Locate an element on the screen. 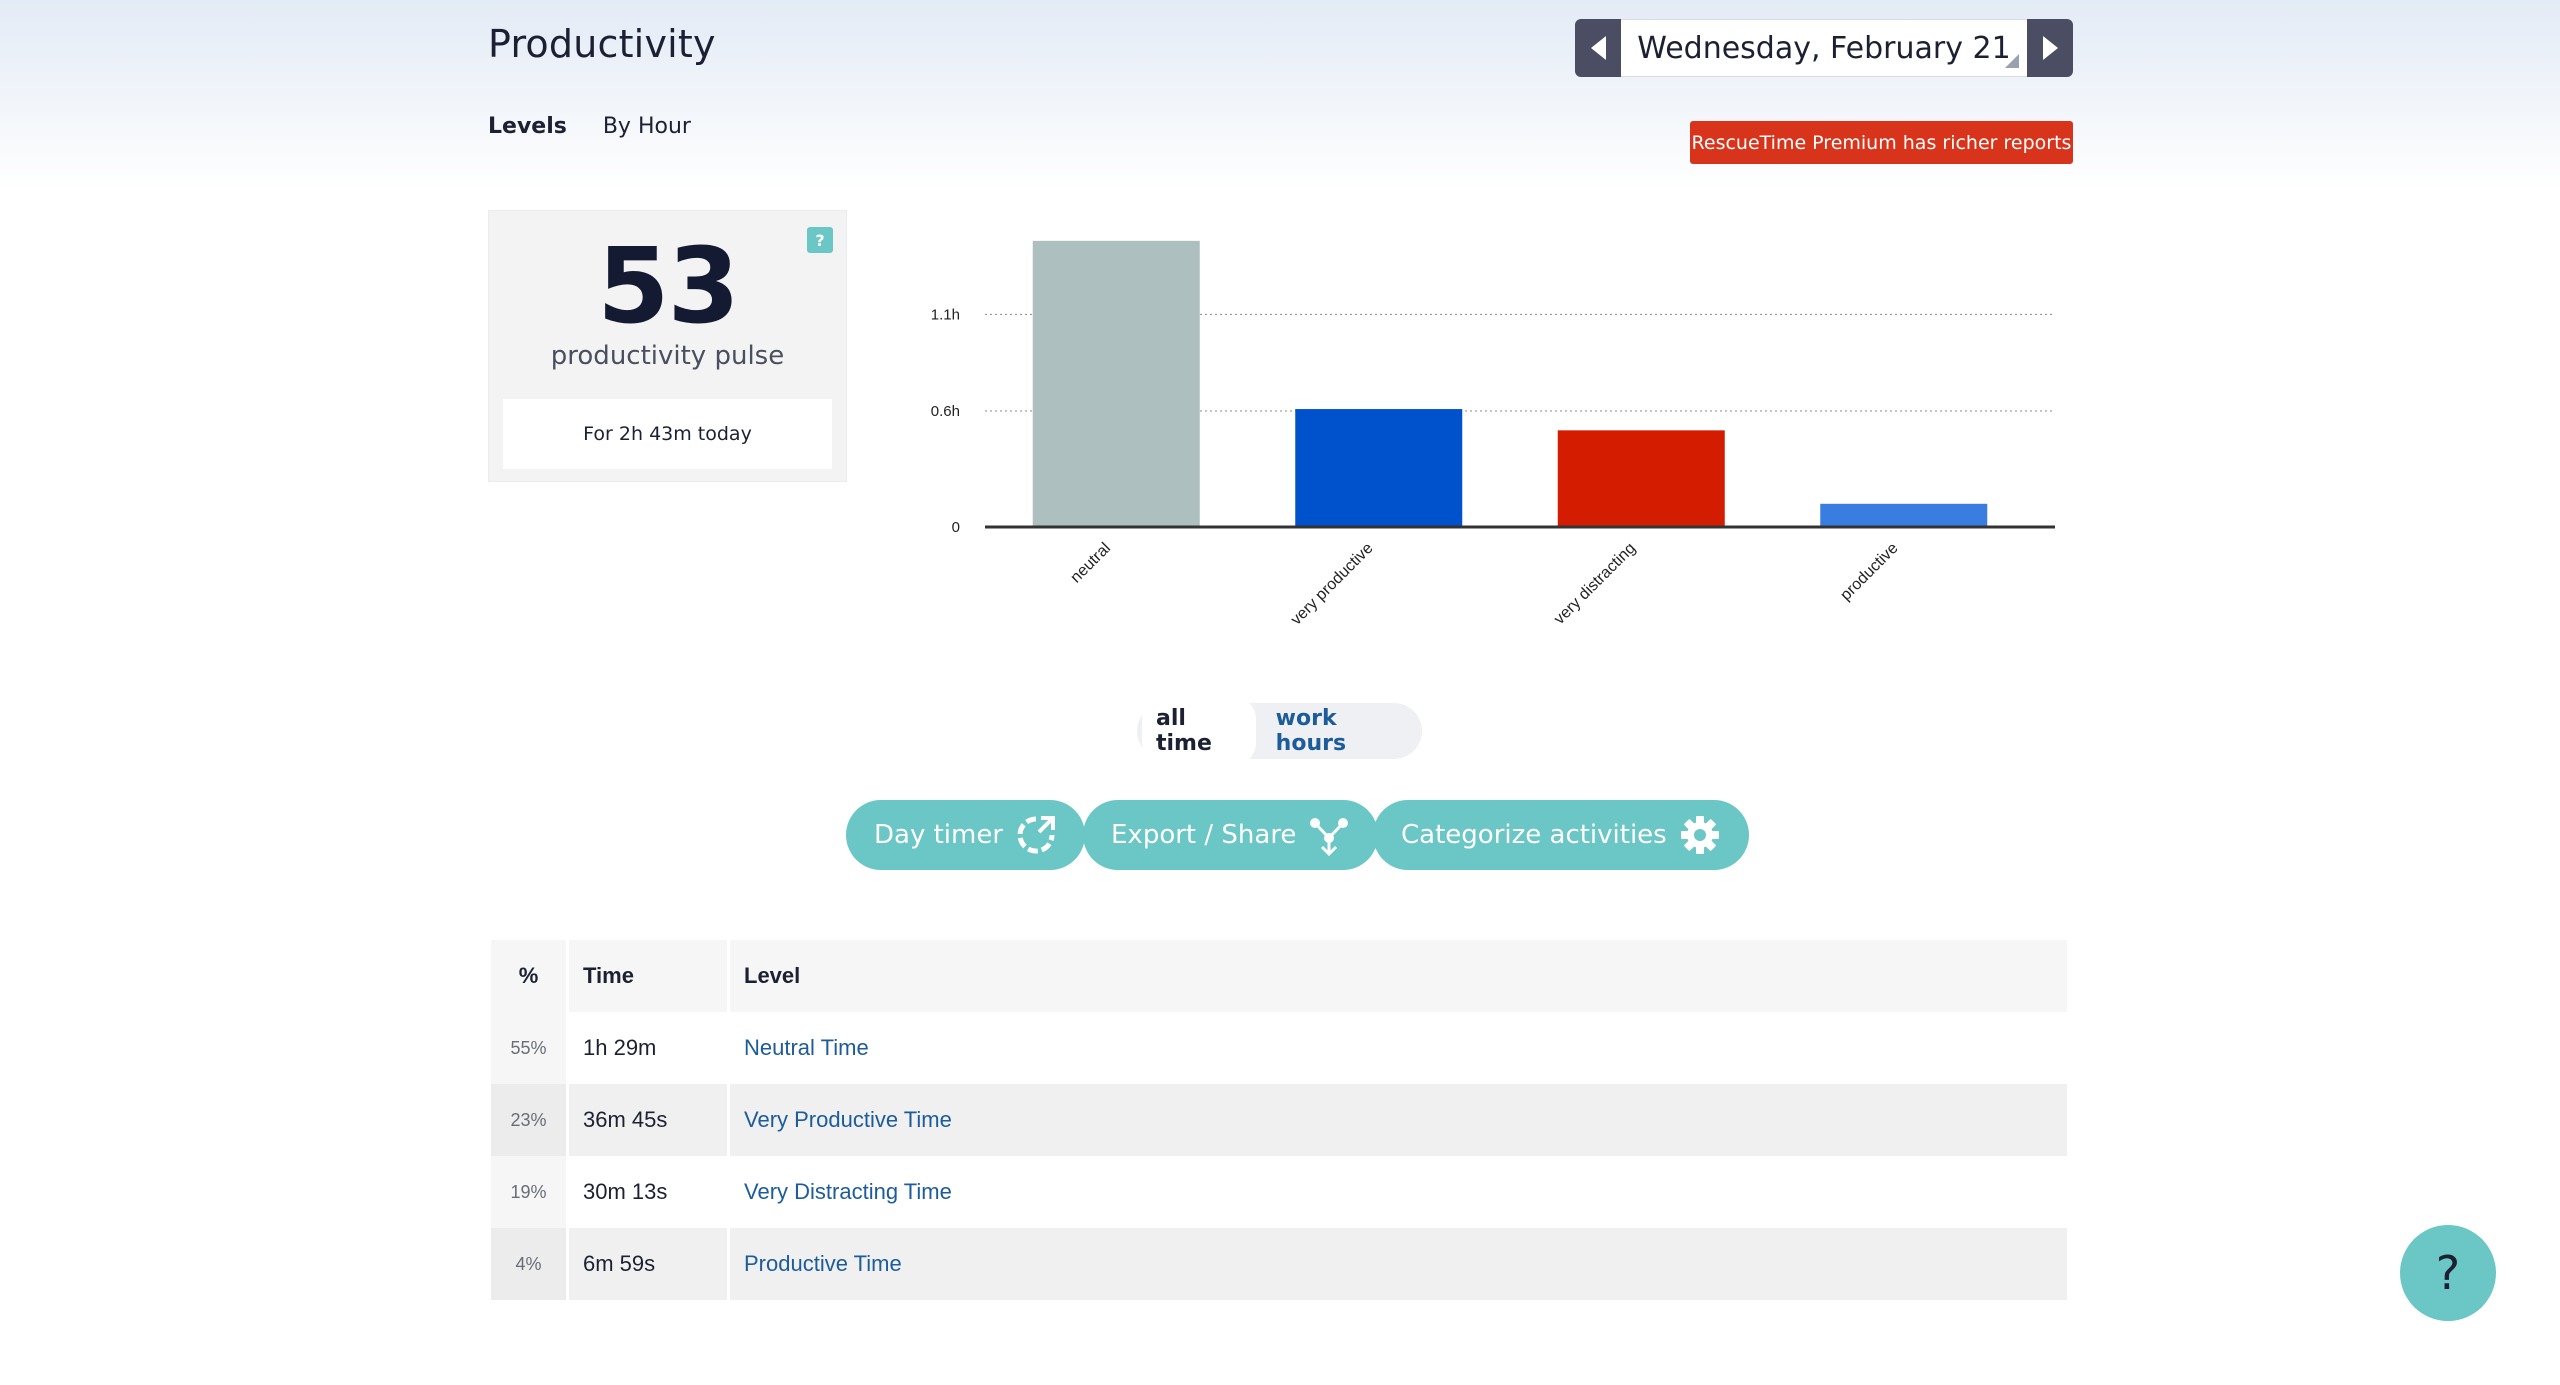 The image size is (2560, 1385). row-time: 30m 13s is located at coordinates (625, 1191).